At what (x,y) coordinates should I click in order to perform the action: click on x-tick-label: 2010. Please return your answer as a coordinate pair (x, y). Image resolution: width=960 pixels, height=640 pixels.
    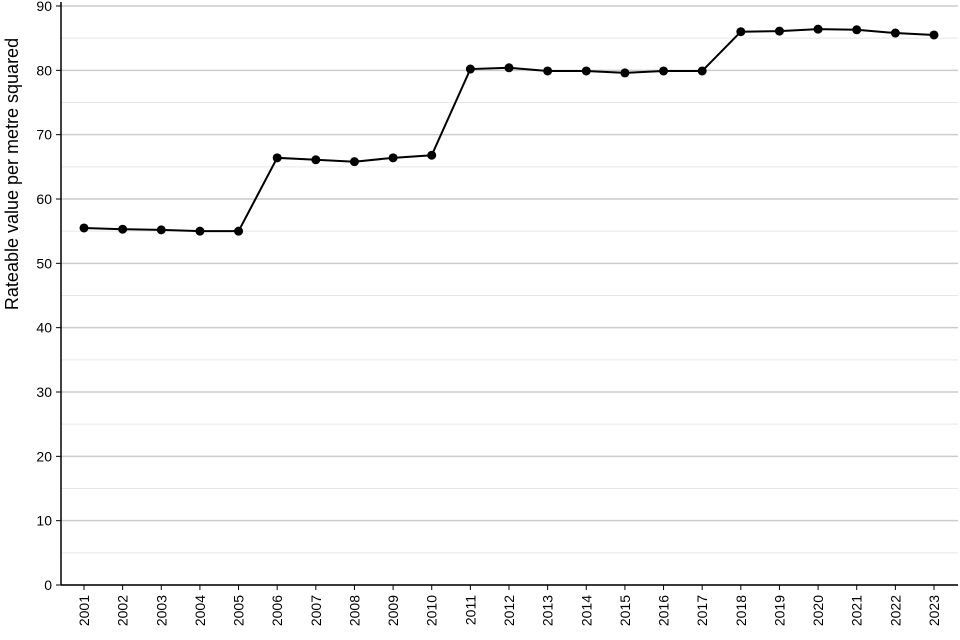
    Looking at the image, I should click on (432, 610).